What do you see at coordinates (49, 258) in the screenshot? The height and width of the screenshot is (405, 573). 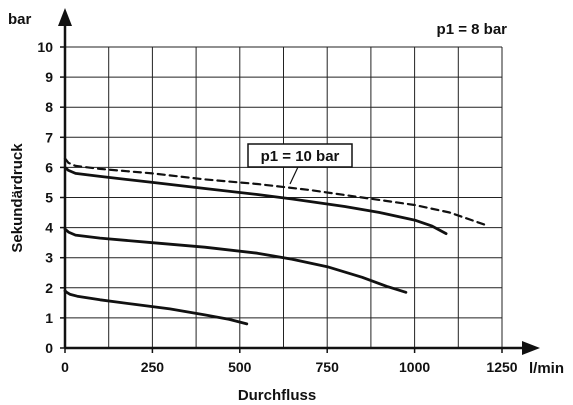 I see `y-tick-label: 3` at bounding box center [49, 258].